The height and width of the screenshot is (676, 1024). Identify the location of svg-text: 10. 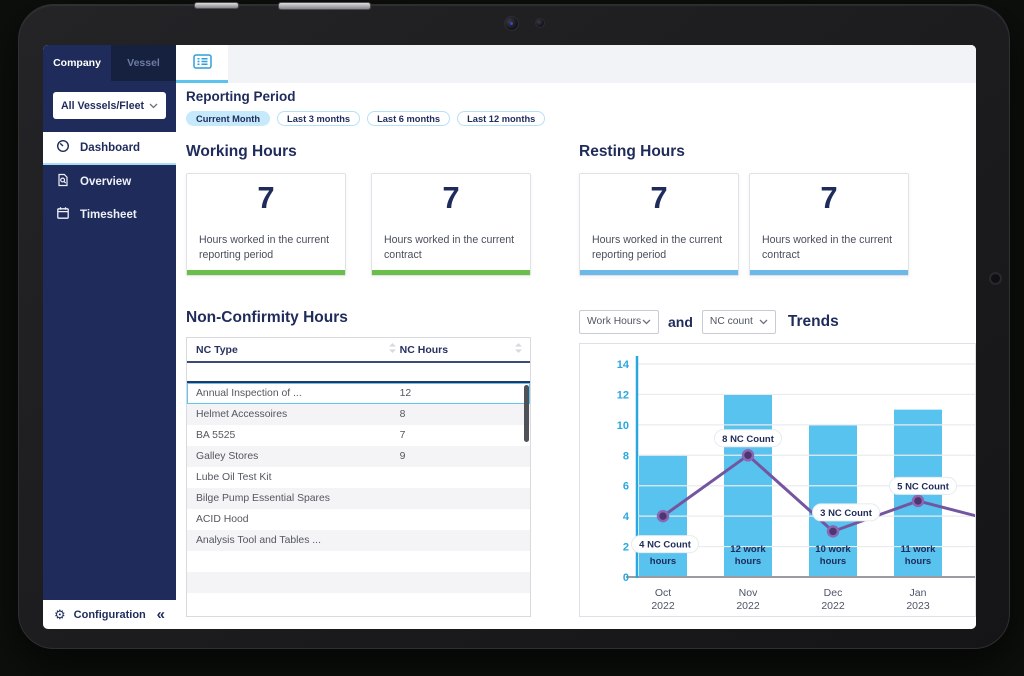
(623, 426).